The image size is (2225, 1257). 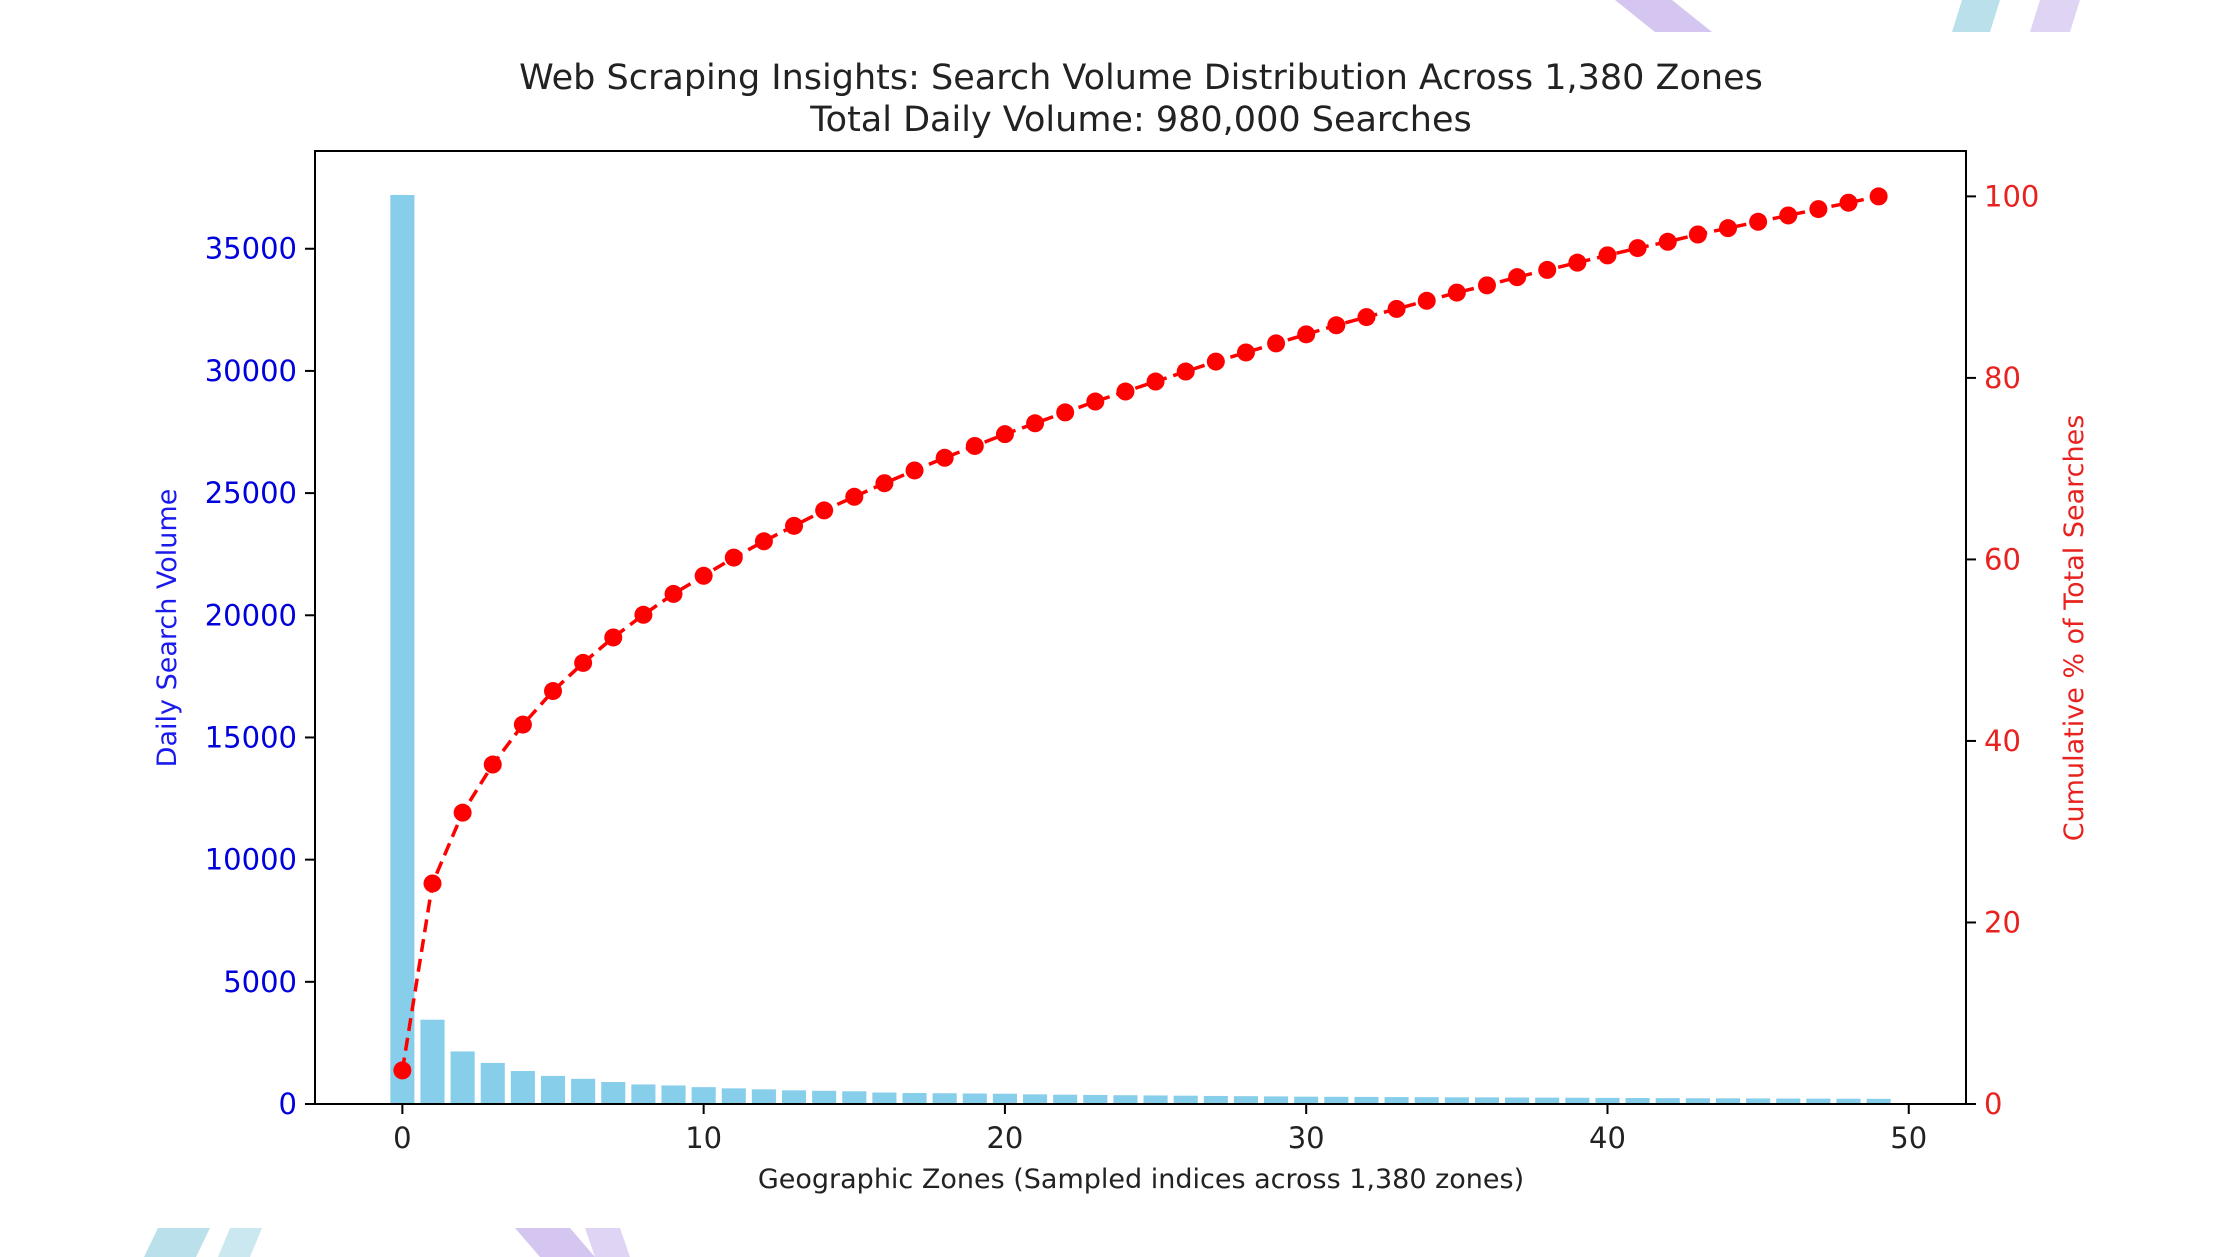 What do you see at coordinates (2002, 378) in the screenshot?
I see `y2-tick-label: 80` at bounding box center [2002, 378].